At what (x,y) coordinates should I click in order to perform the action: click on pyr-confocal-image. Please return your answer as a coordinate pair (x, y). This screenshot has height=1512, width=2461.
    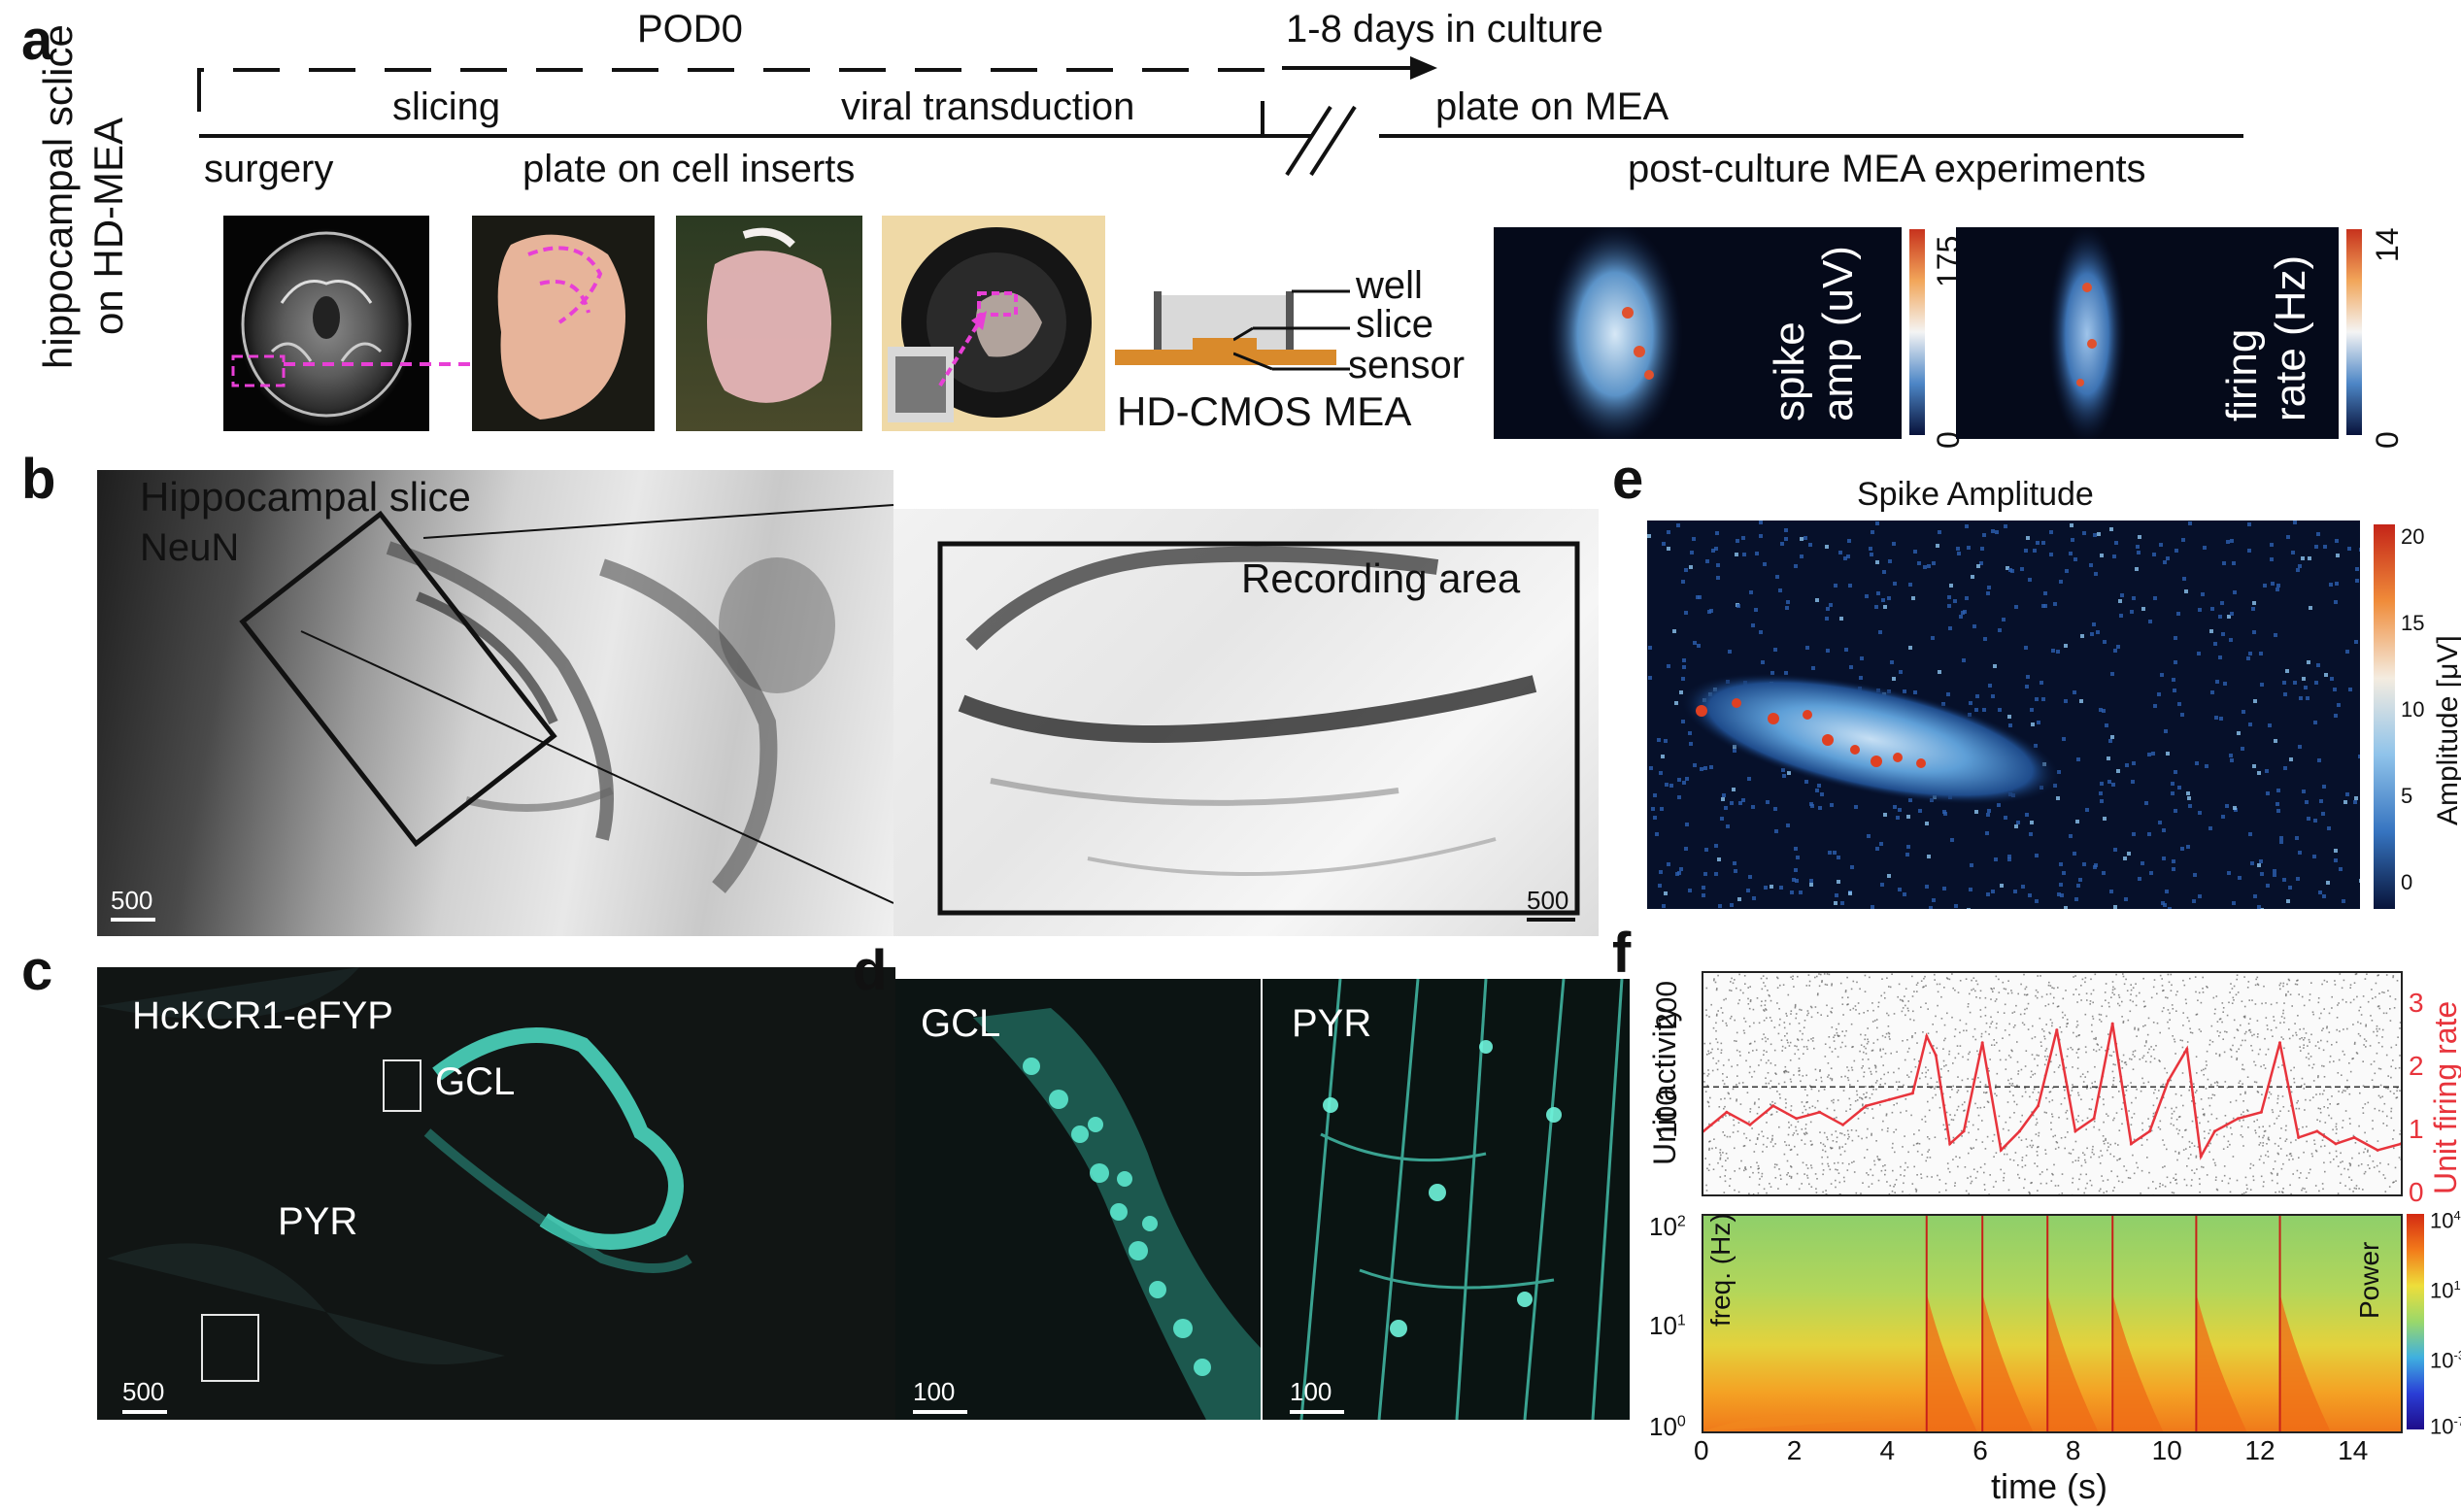
    Looking at the image, I should click on (1446, 1199).